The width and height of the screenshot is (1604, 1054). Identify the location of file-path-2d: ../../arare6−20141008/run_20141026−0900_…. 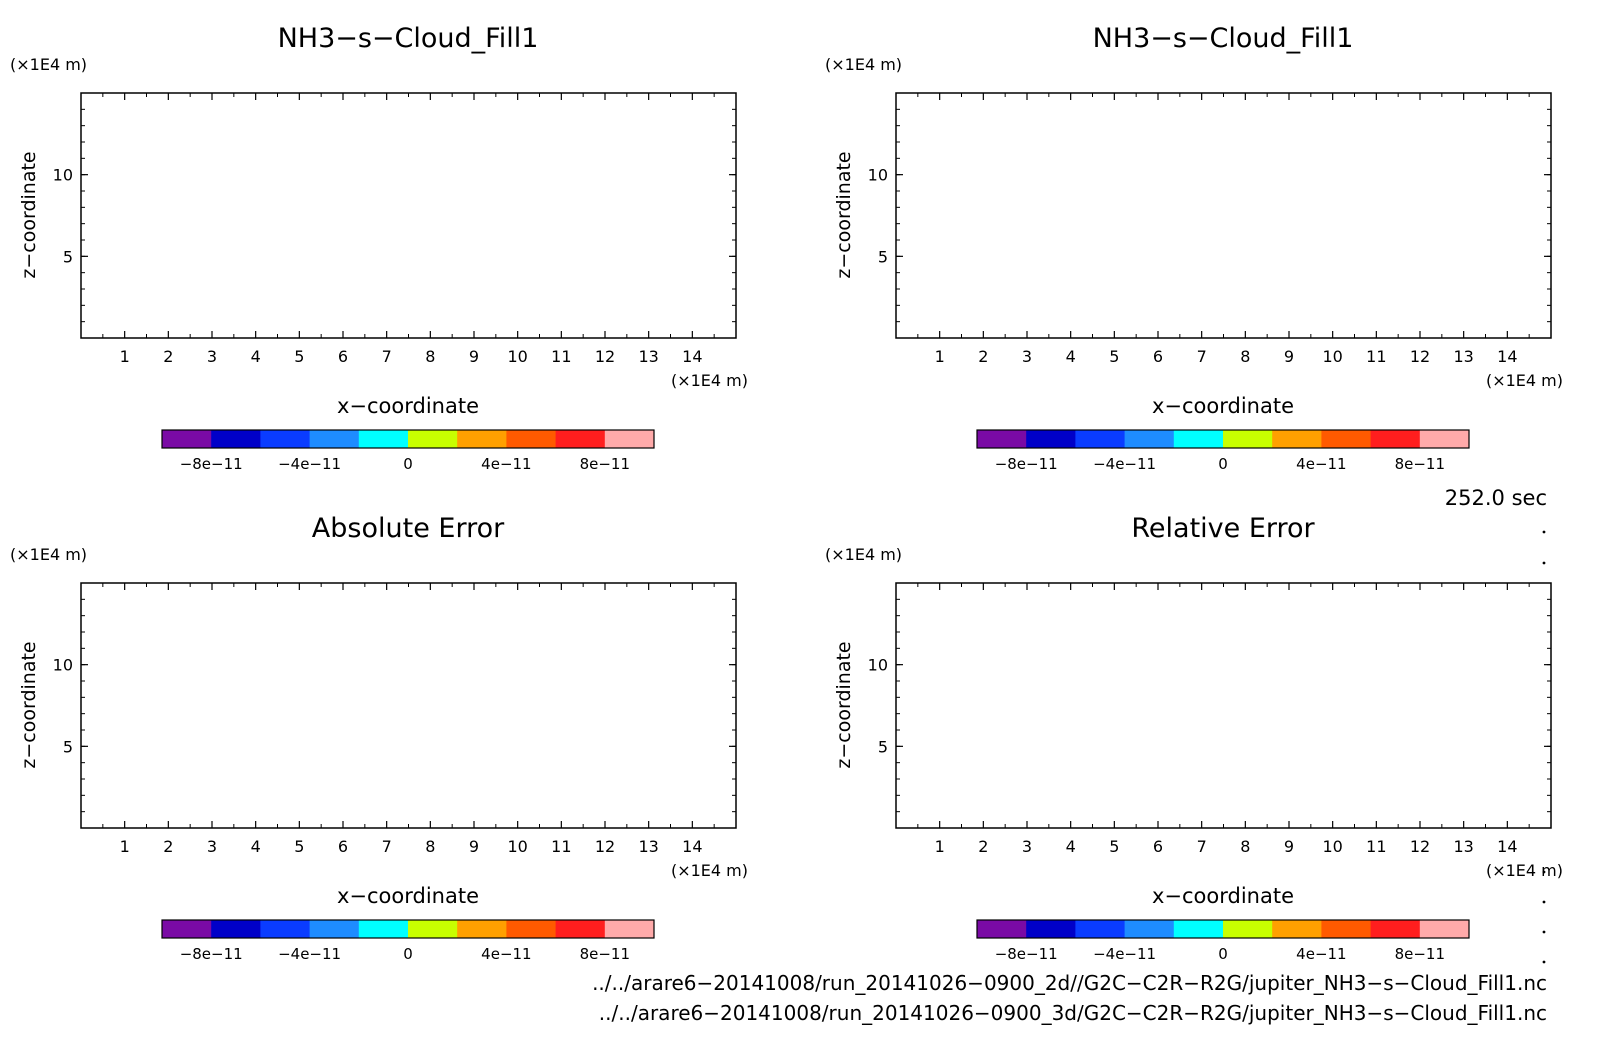
(1069, 983).